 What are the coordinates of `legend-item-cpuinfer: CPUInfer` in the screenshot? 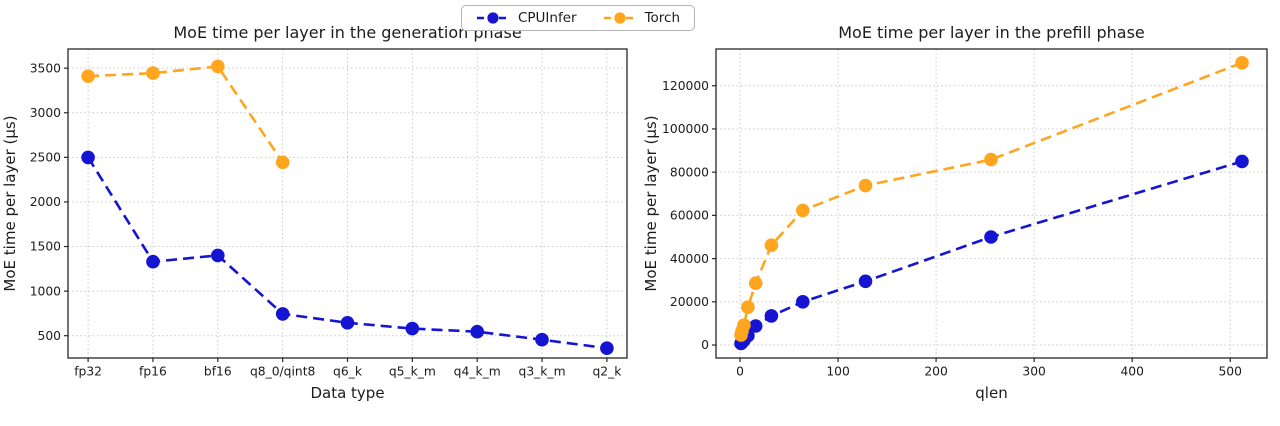 It's located at (526, 18).